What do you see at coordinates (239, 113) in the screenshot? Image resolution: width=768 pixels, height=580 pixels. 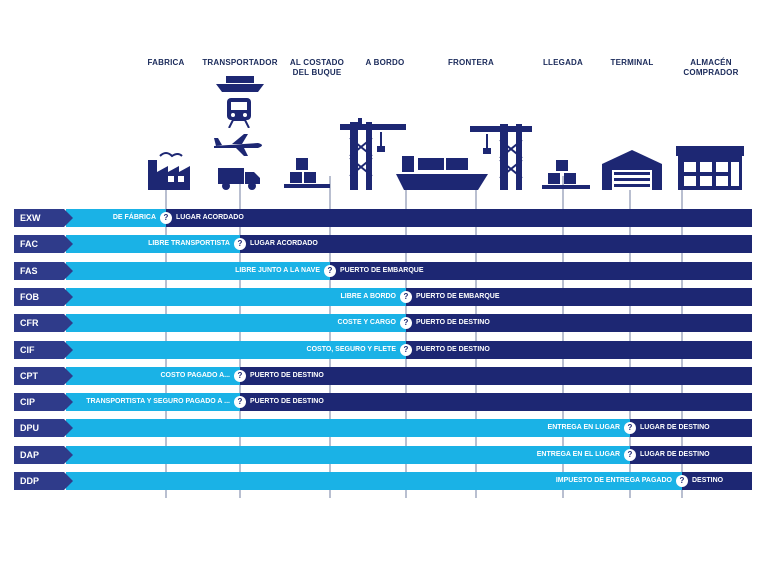 I see `train-icon` at bounding box center [239, 113].